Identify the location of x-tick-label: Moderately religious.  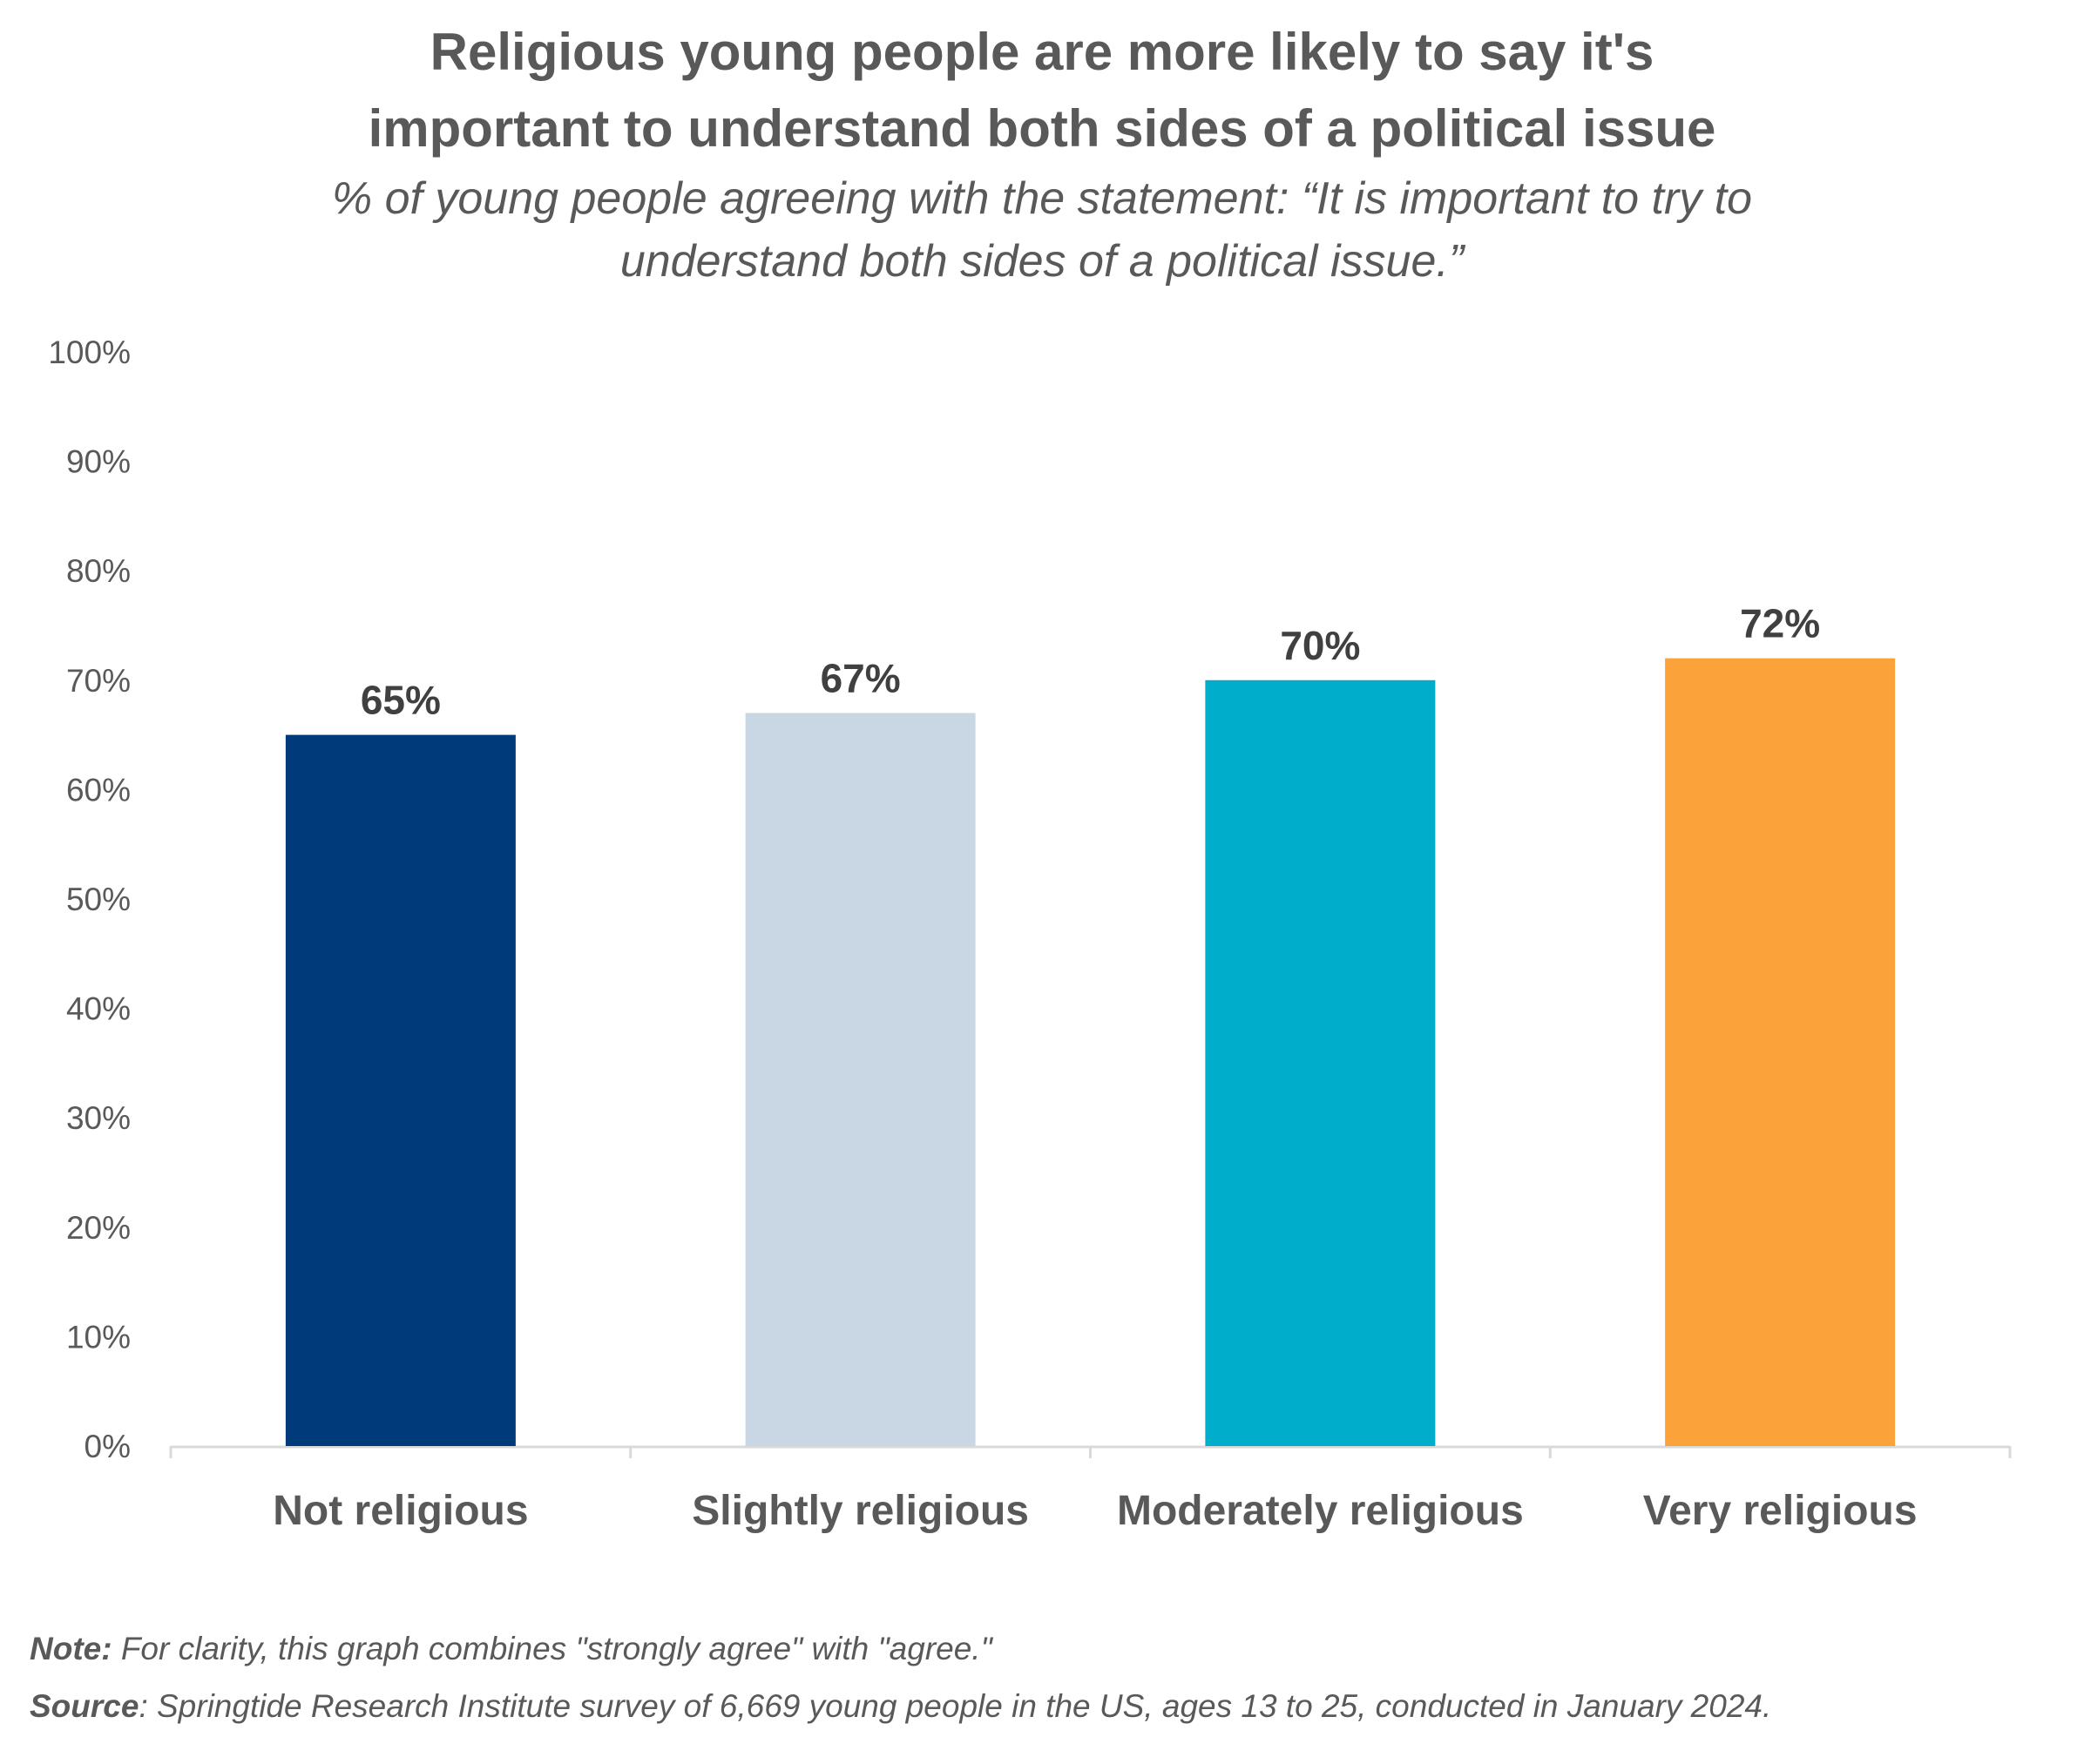
(1320, 1511).